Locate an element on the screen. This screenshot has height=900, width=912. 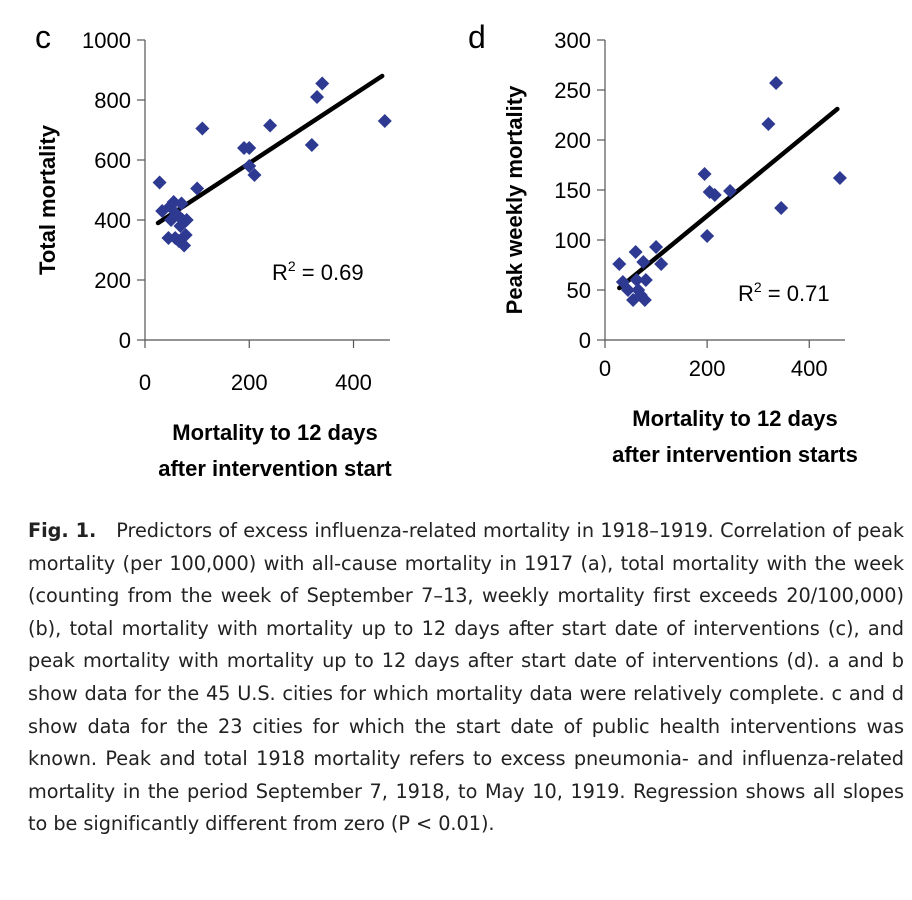
panel-letter: c is located at coordinates (43, 37).